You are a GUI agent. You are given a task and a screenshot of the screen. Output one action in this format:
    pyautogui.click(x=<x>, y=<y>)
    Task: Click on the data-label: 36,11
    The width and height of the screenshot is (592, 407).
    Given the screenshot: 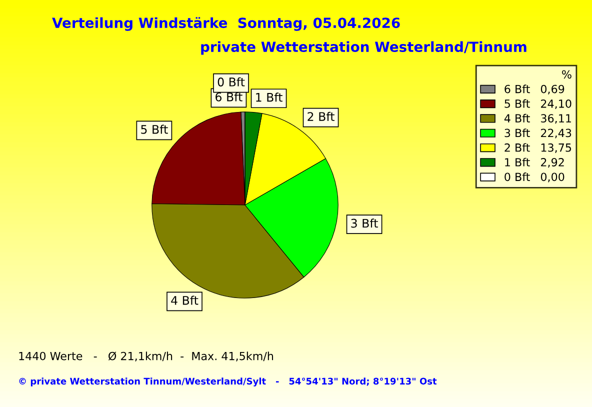 What is the action you would take?
    pyautogui.click(x=556, y=119)
    